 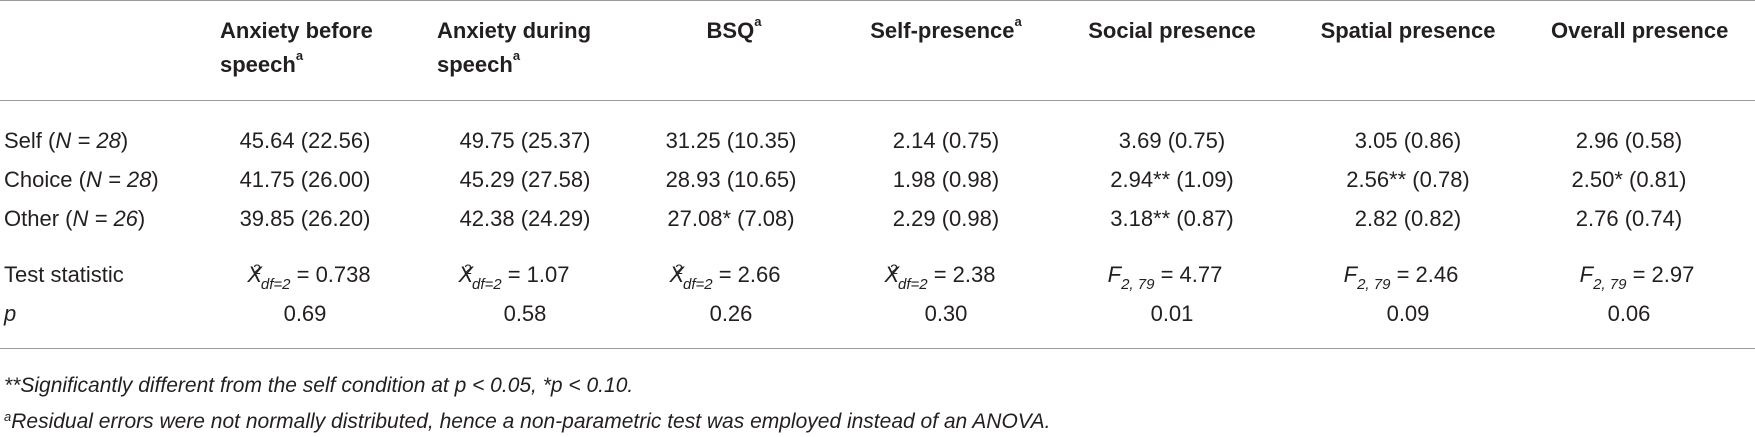 What do you see at coordinates (725, 277) in the screenshot?
I see `test-statistic-cell: X2df=2 = 2.66` at bounding box center [725, 277].